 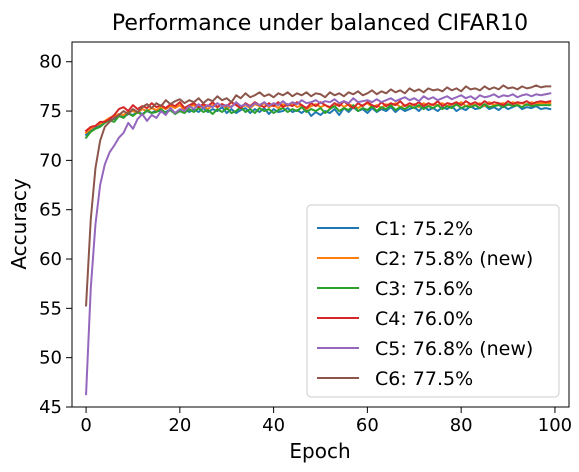 I want to click on y-axis-label: Accuracy, so click(x=19, y=223).